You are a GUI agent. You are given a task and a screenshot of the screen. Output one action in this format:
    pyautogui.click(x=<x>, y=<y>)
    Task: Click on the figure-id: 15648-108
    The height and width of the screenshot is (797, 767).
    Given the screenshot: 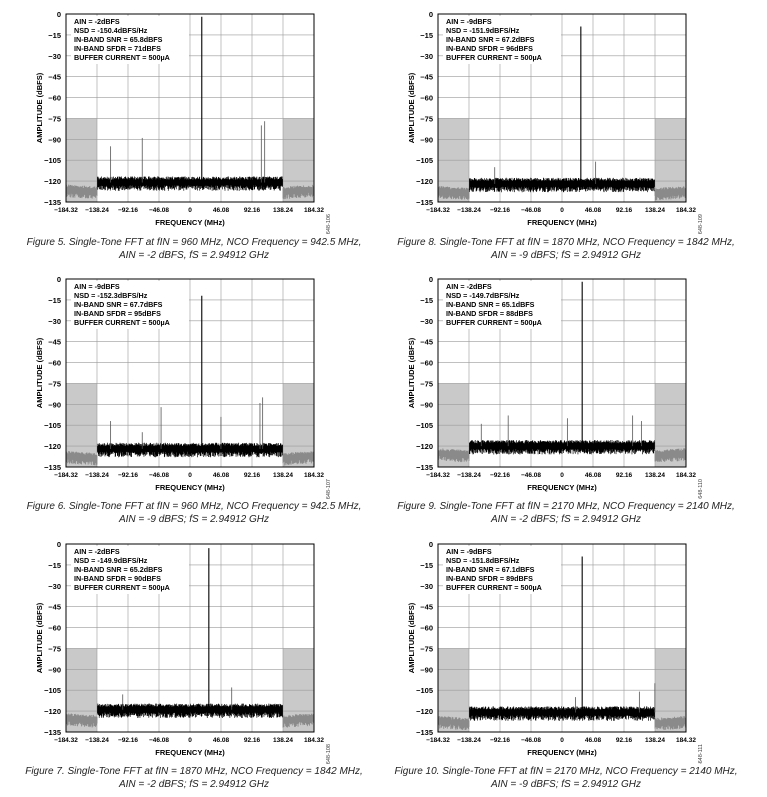 What is the action you would take?
    pyautogui.click(x=329, y=754)
    